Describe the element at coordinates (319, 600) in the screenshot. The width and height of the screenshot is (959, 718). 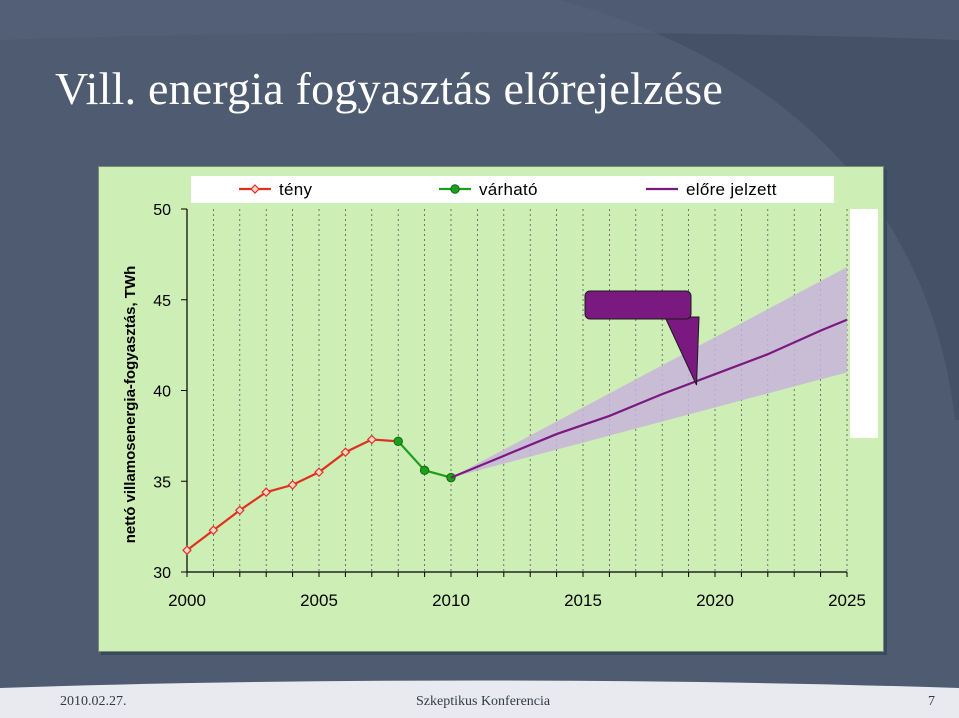
I see `x-tick-label: 2005` at that location.